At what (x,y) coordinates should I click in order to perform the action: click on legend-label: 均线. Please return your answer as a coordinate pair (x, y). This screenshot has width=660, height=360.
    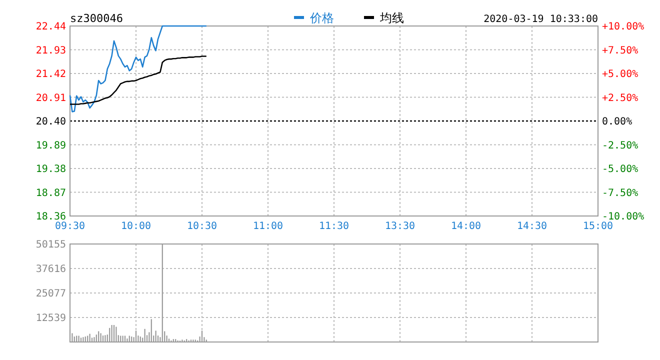
    Looking at the image, I should click on (391, 18).